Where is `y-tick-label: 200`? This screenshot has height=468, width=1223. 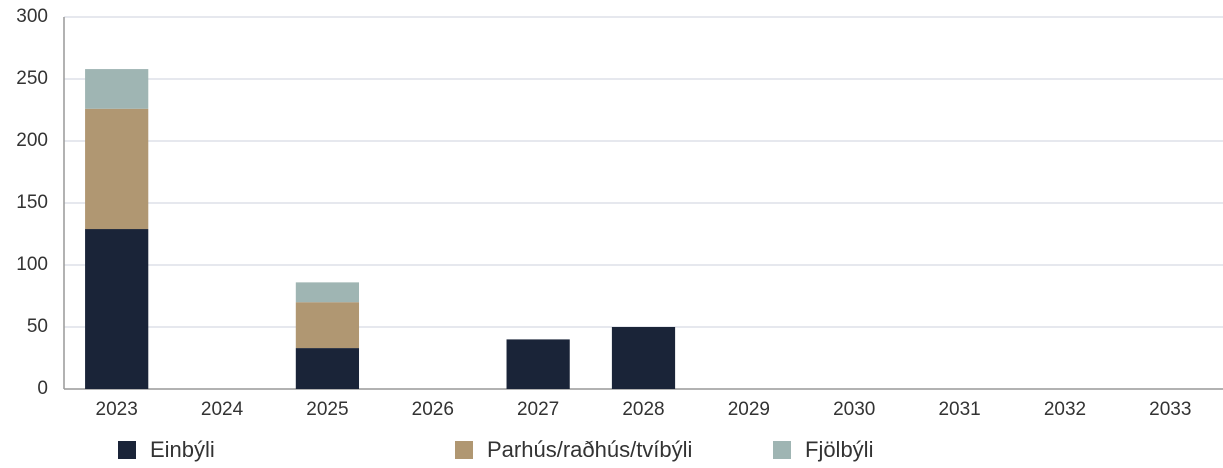
y-tick-label: 200 is located at coordinates (32, 140).